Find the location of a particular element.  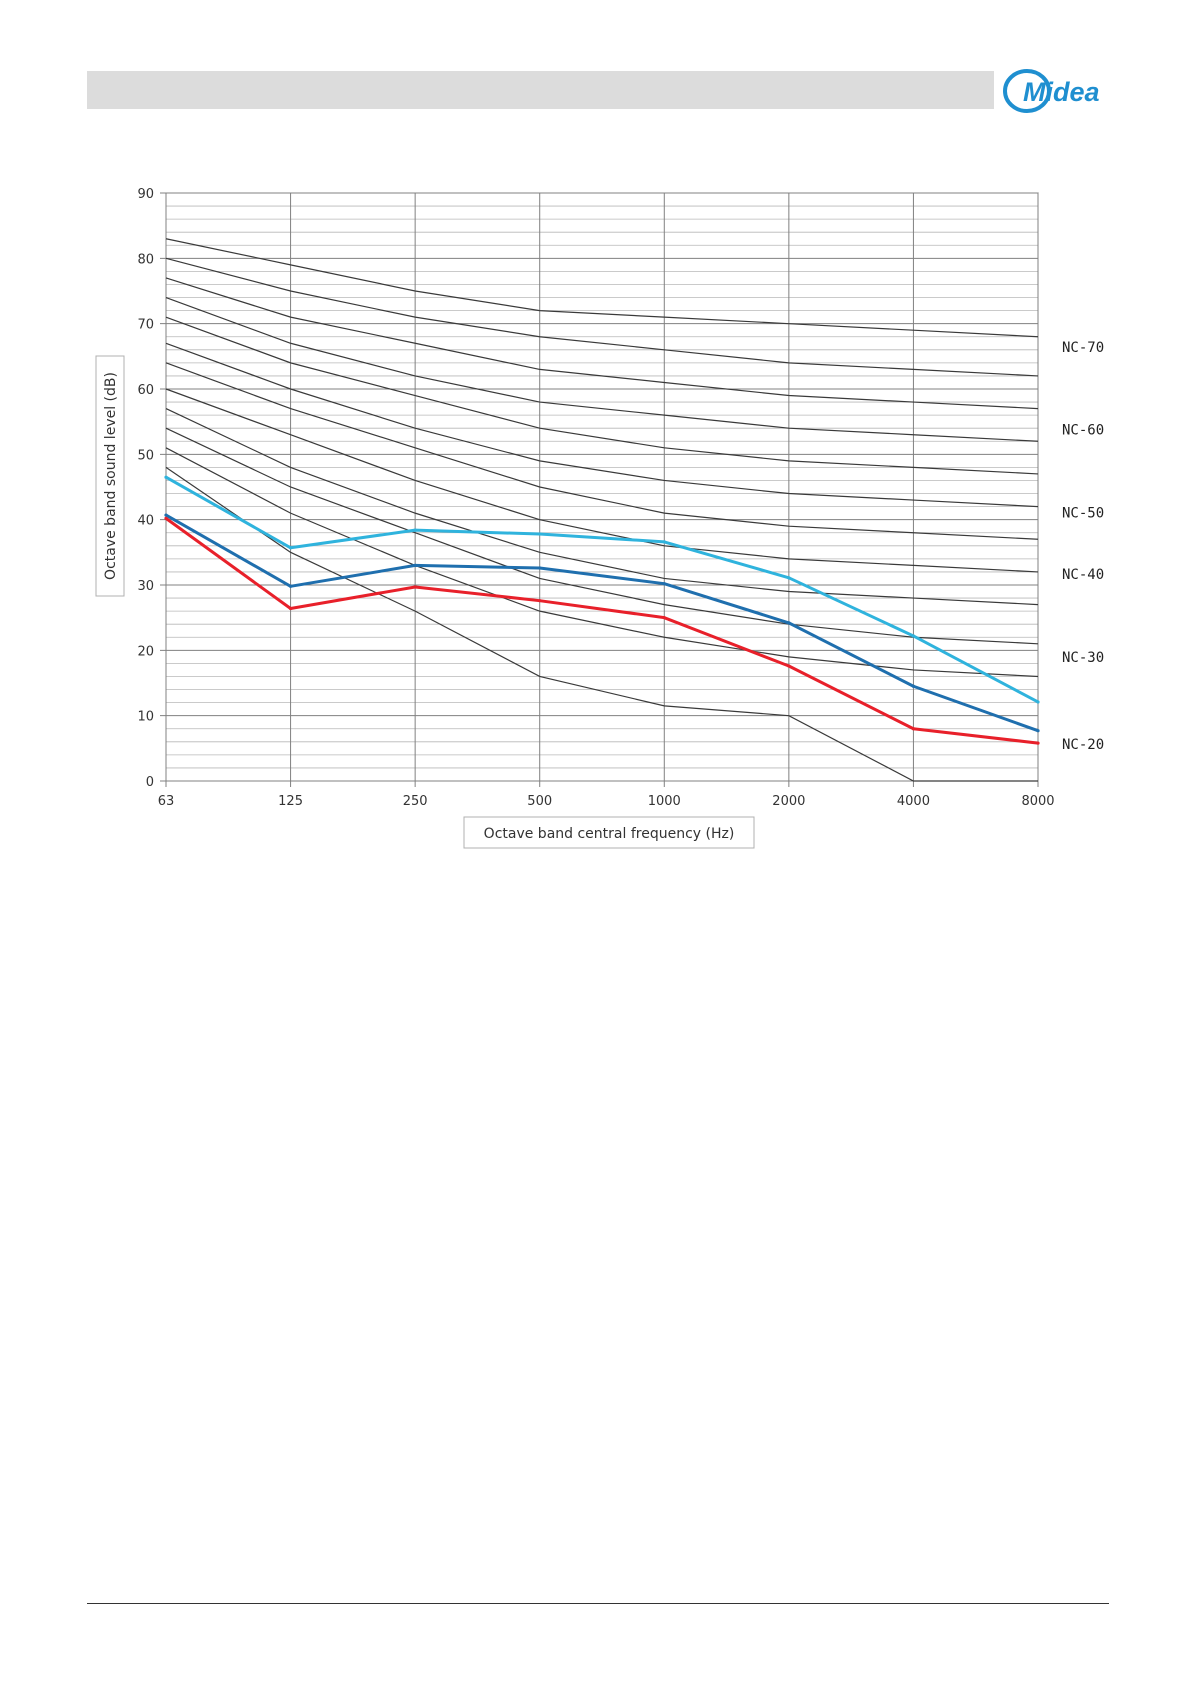

nc-label: NC-40 is located at coordinates (1083, 575).